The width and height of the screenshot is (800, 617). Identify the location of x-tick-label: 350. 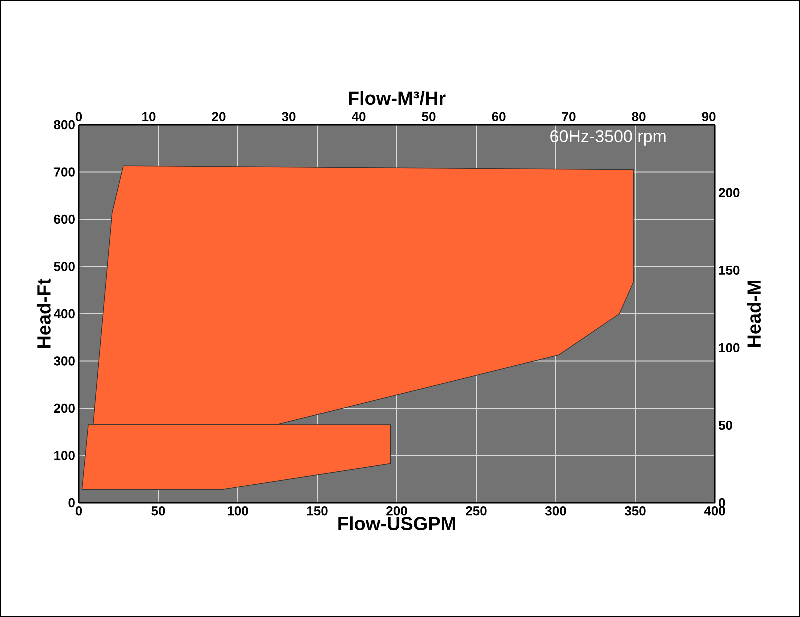
(635, 511).